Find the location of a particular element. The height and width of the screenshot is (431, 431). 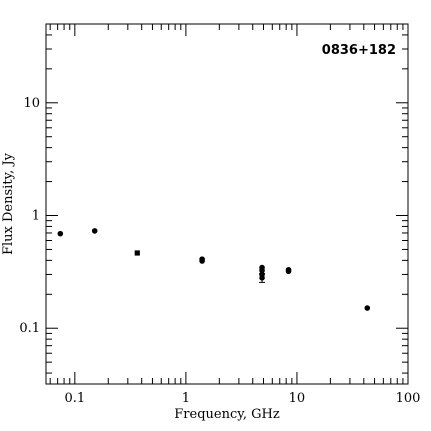

data-point-square is located at coordinates (137, 253).